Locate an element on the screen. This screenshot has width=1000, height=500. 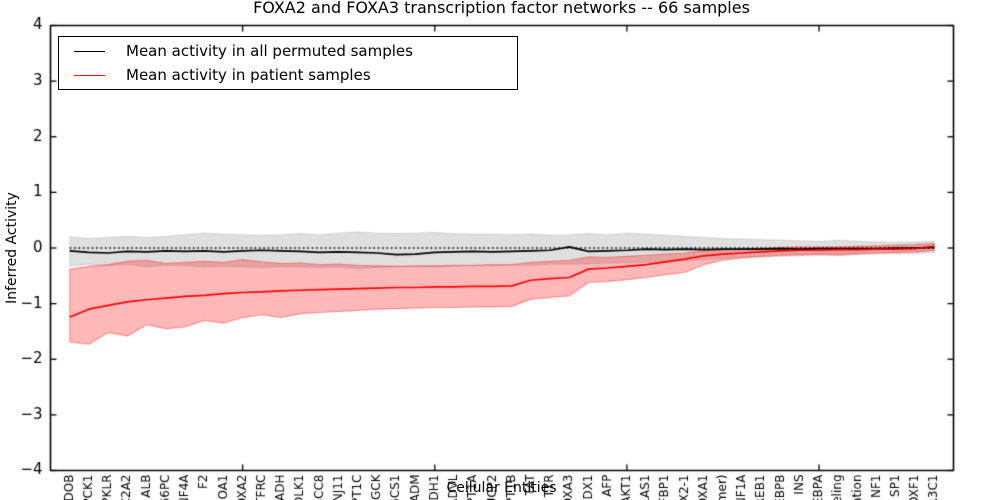
legend-label-permuted: Mean activity in all permuted samples is located at coordinates (269, 51).